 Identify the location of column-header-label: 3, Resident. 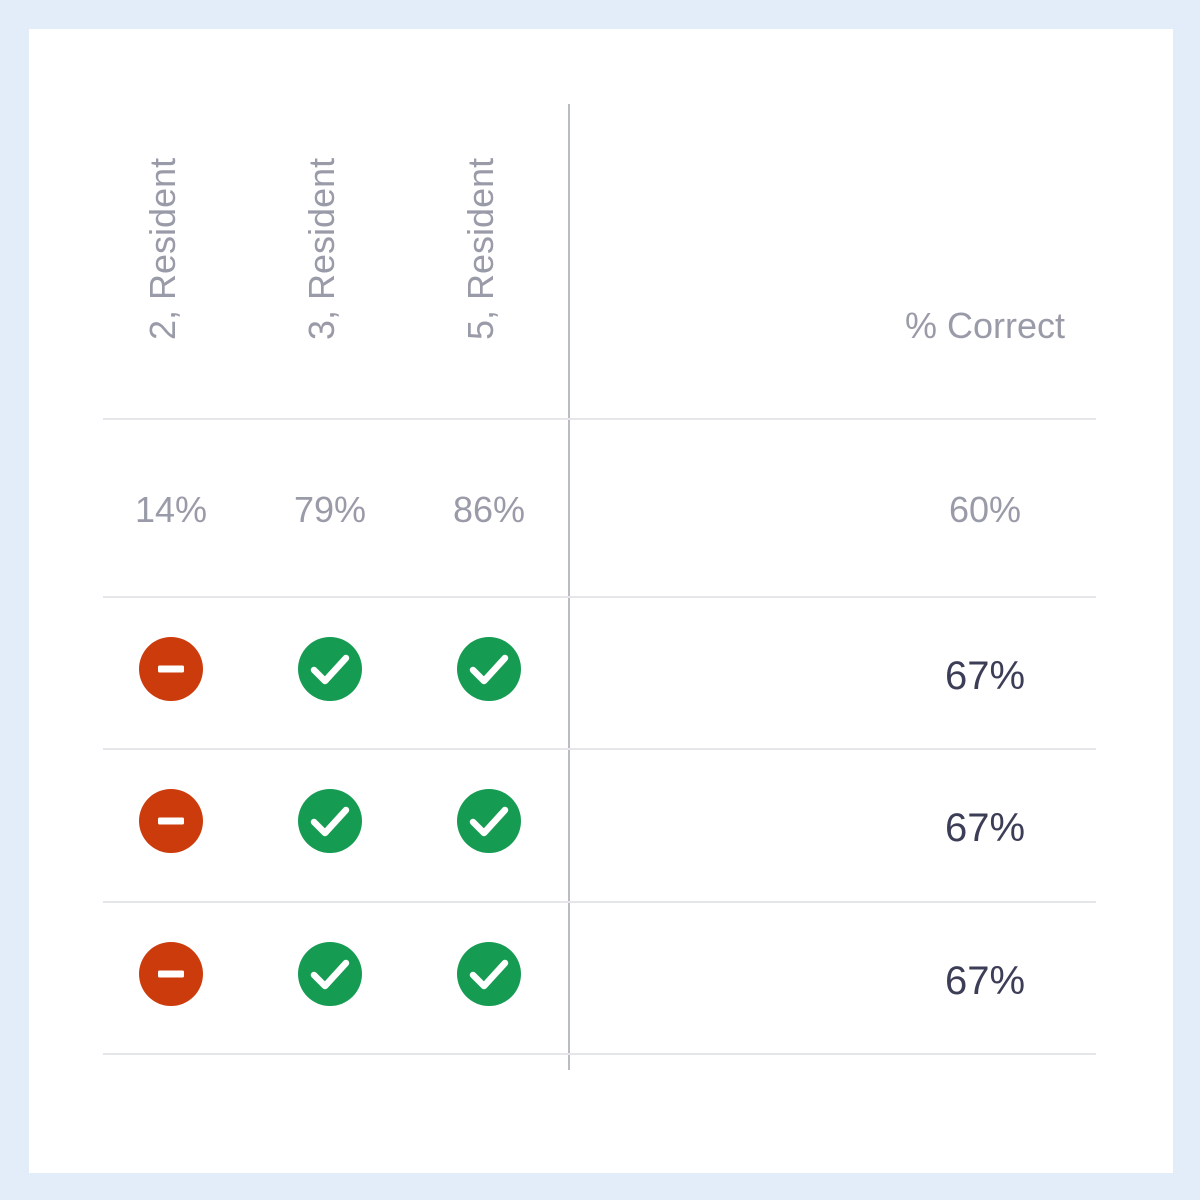
(321, 248).